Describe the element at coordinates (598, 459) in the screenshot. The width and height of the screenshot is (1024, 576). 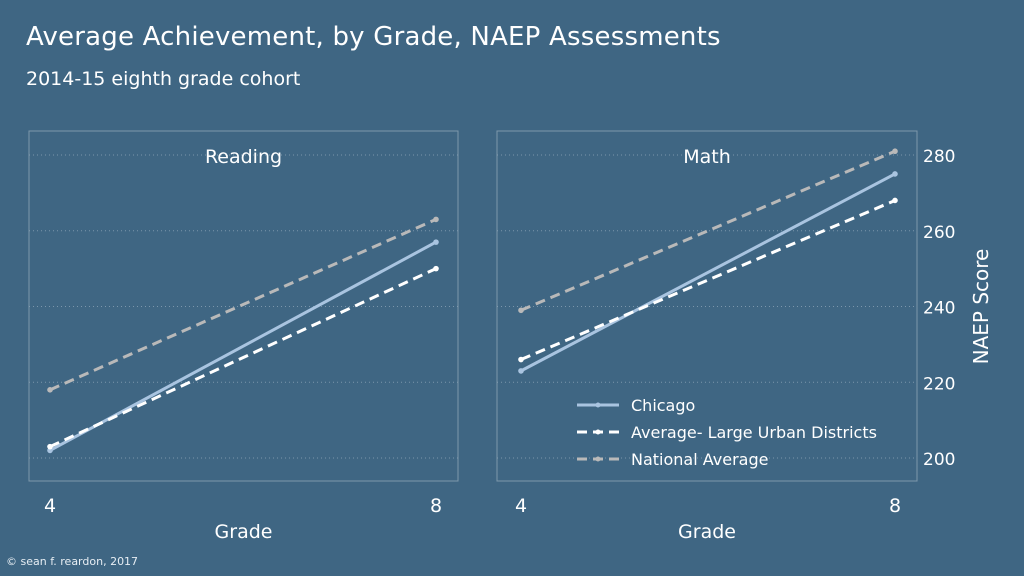
I see `legend-marker-national` at that location.